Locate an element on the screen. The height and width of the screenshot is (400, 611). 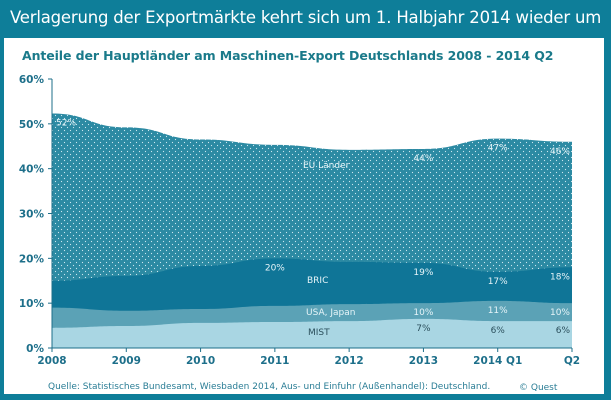
copyright-note: © Quest is located at coordinates (538, 388).